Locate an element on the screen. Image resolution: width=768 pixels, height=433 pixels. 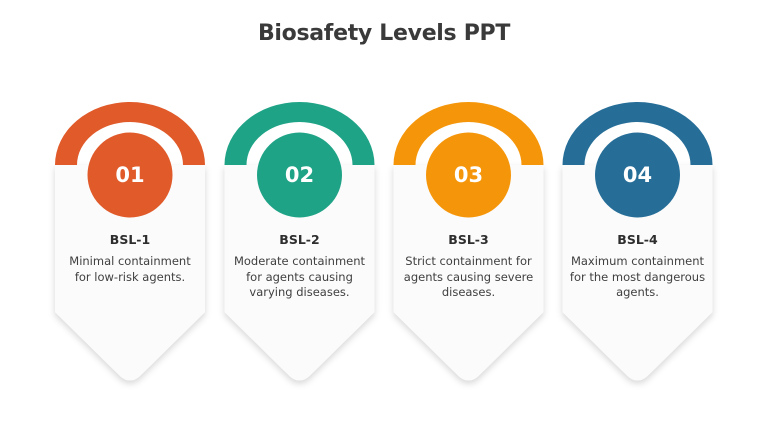
level-number: 04 is located at coordinates (637, 175).